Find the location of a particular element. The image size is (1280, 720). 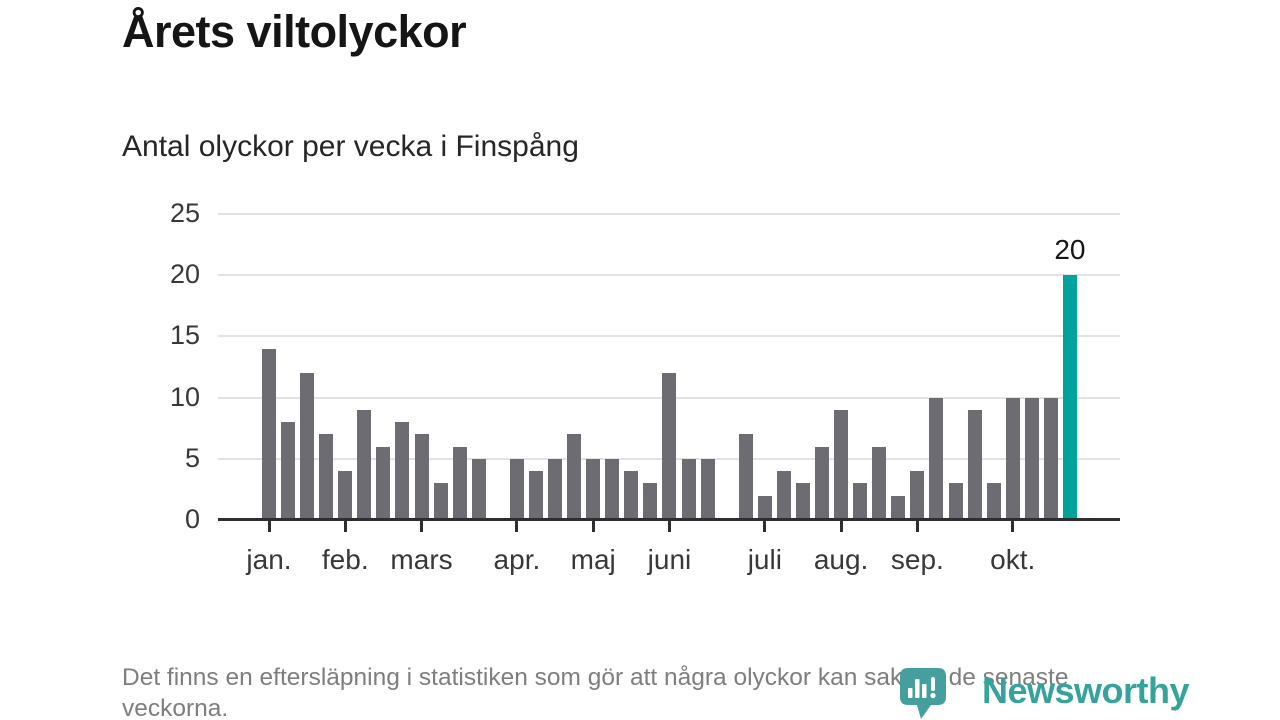

x-axis-label-feb: feb. is located at coordinates (345, 559).